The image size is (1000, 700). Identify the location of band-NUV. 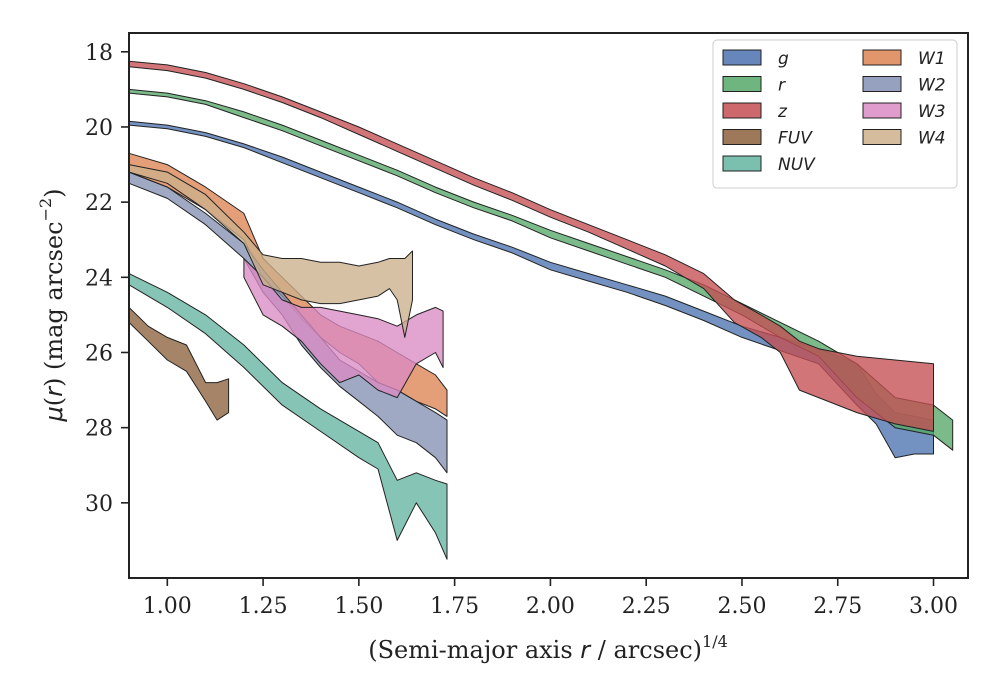
(288, 416).